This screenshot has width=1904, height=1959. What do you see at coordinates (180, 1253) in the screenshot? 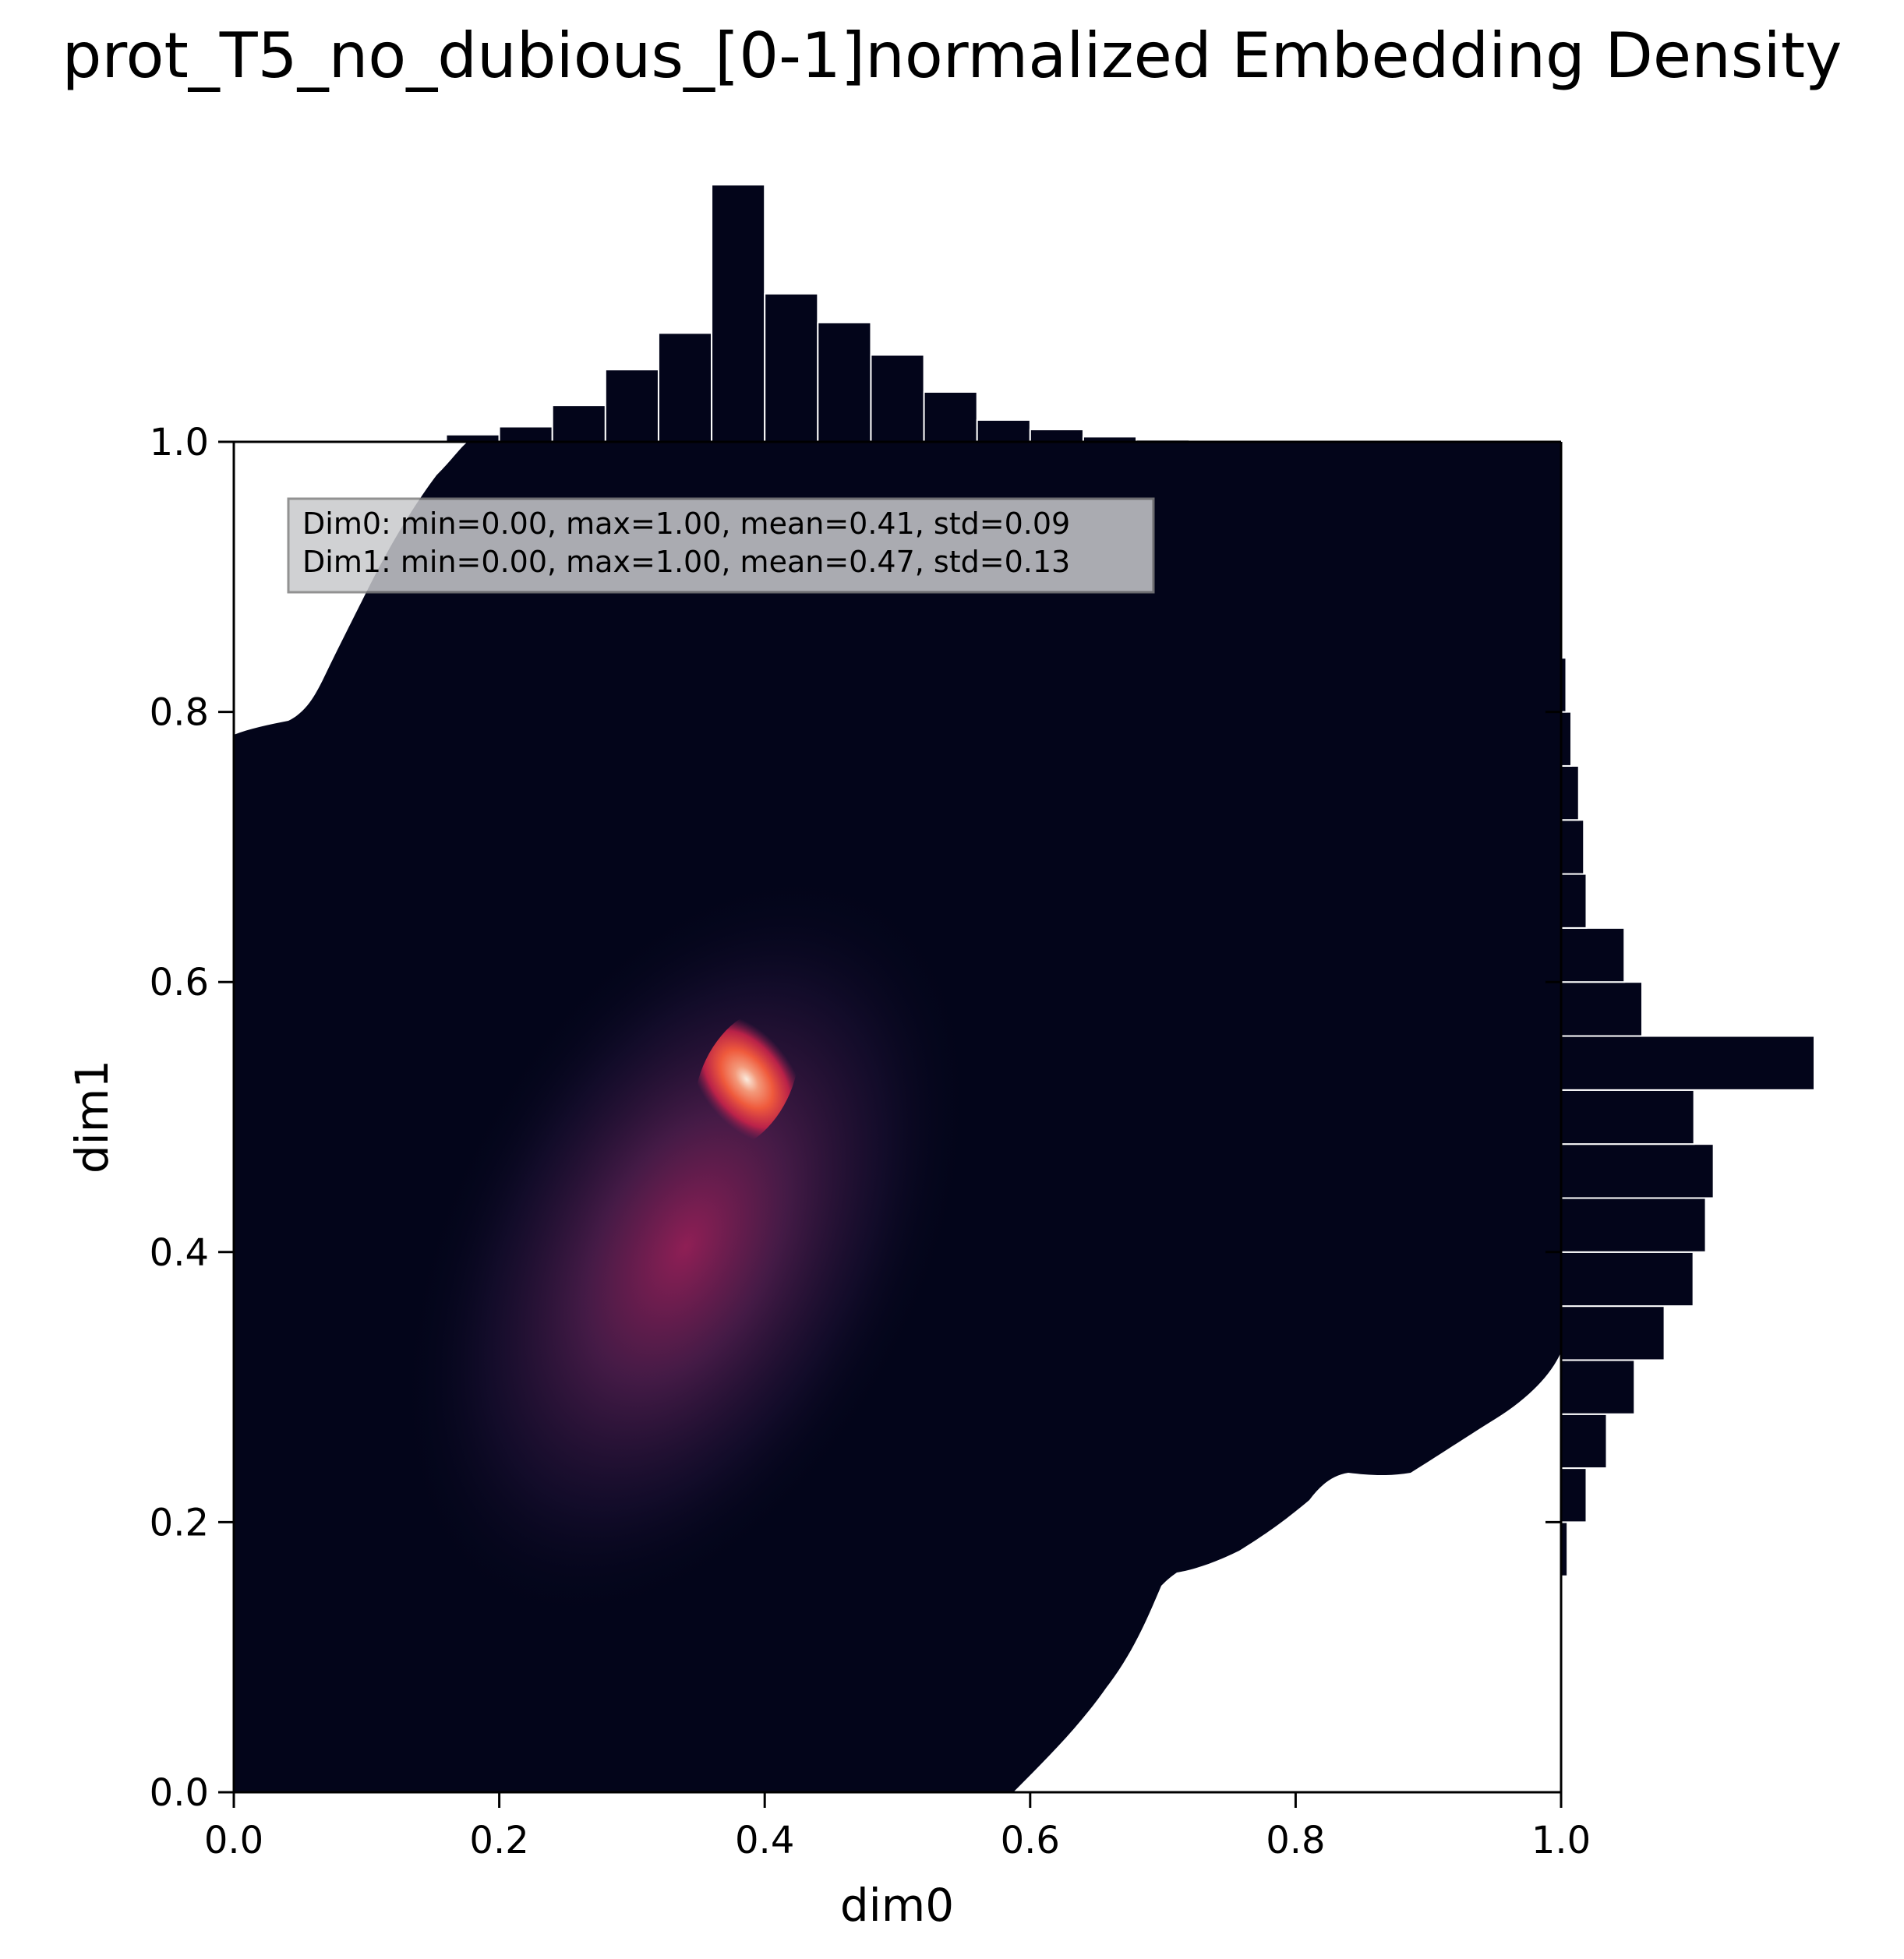
I see `y-tick-label: 0.4` at bounding box center [180, 1253].